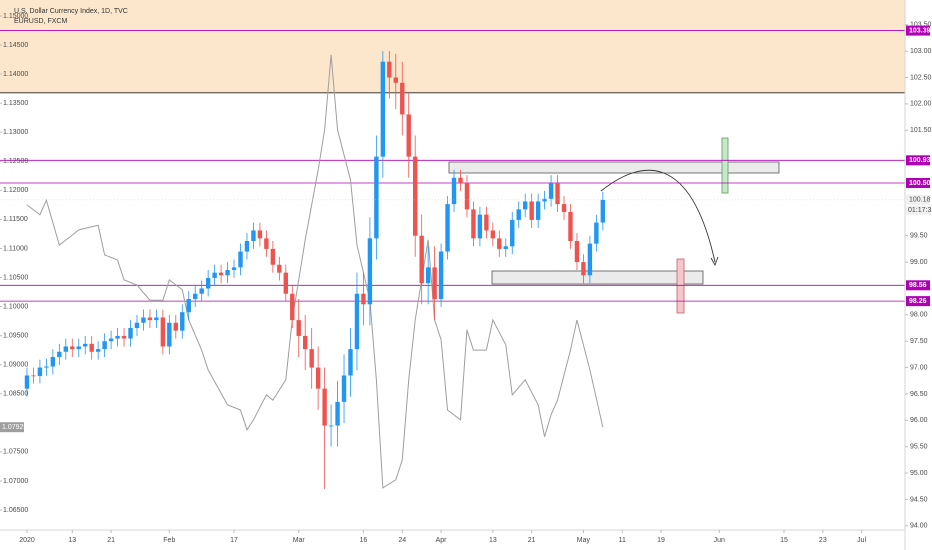  What do you see at coordinates (442, 540) in the screenshot?
I see `x-tick-label: Apr` at bounding box center [442, 540].